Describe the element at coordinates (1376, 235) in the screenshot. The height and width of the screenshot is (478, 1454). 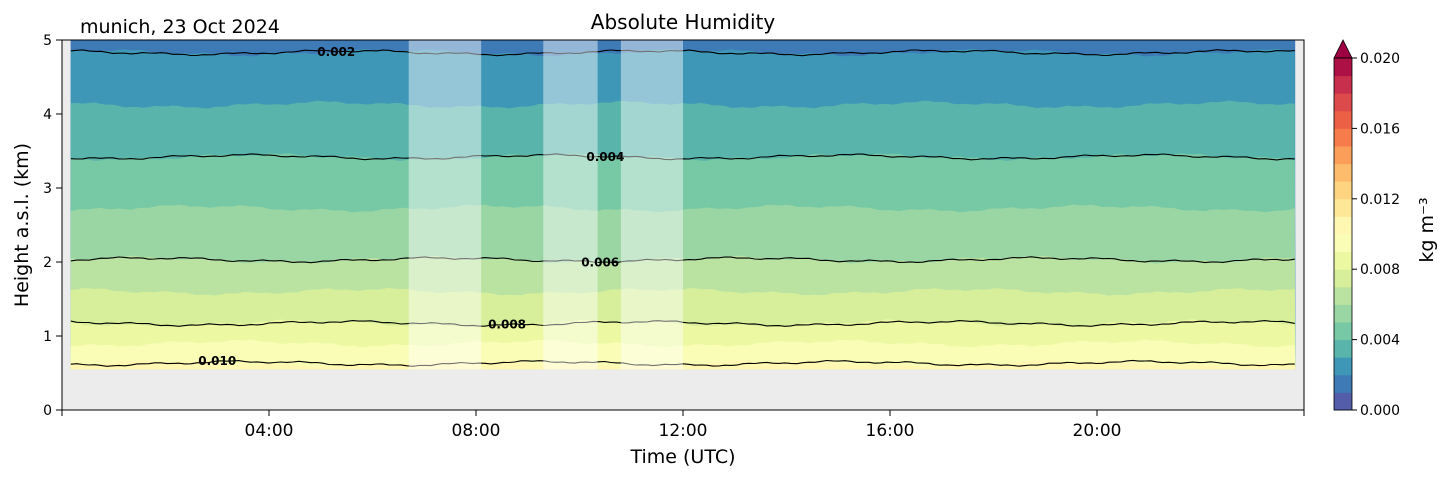
I see `colorbar-ticks: 0.000 0.004 0.008 0.012 0.016 0.020` at that location.